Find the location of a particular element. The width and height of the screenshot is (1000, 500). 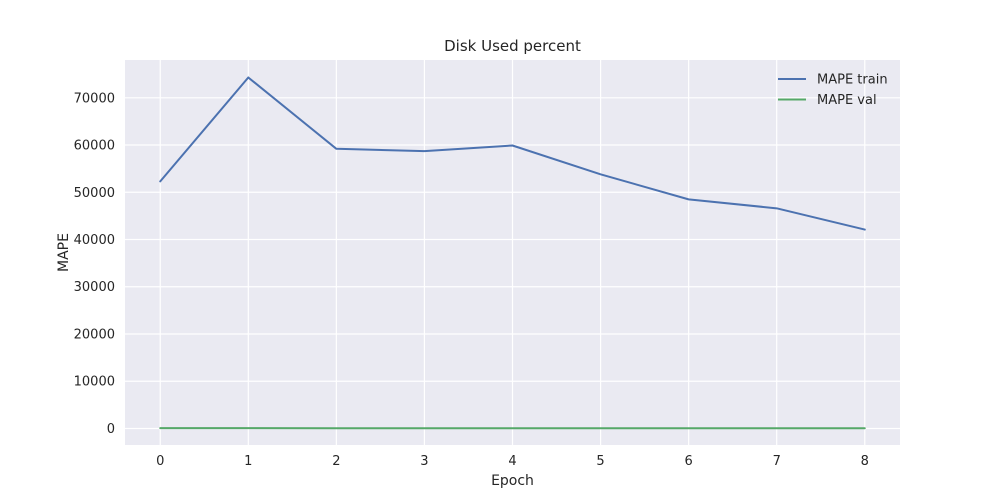

y-tick-label: 0 is located at coordinates (111, 429).